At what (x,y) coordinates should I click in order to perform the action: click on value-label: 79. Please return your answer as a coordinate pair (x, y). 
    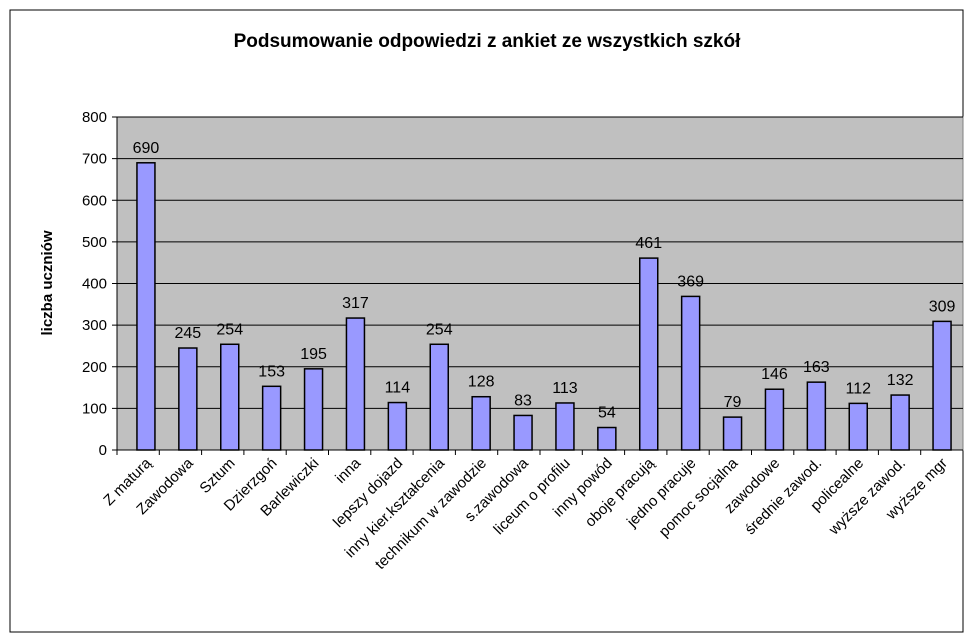
    Looking at the image, I should click on (733, 402).